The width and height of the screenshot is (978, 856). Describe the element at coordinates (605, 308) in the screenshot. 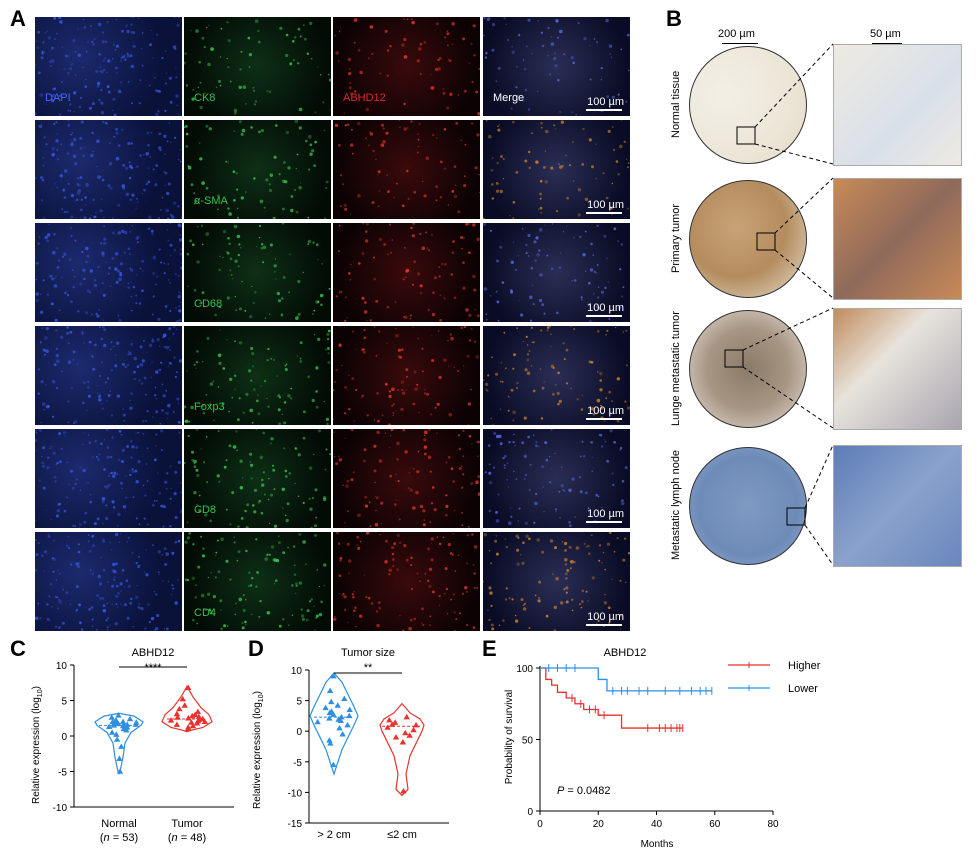

I see `tile-scale-label: 100 µm` at that location.